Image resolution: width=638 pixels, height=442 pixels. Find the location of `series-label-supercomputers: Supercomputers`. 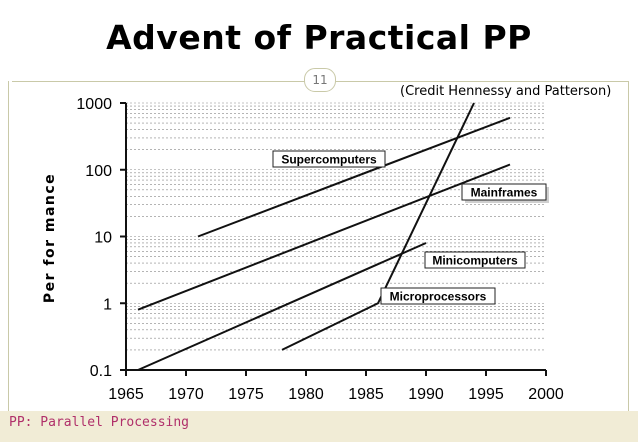

series-label-supercomputers: Supercomputers is located at coordinates (329, 160).